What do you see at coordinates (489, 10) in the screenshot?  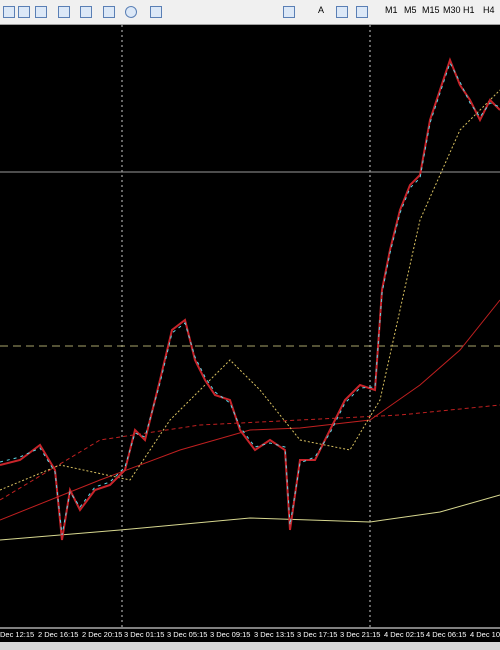 I see `timeframe-button: H4` at bounding box center [489, 10].